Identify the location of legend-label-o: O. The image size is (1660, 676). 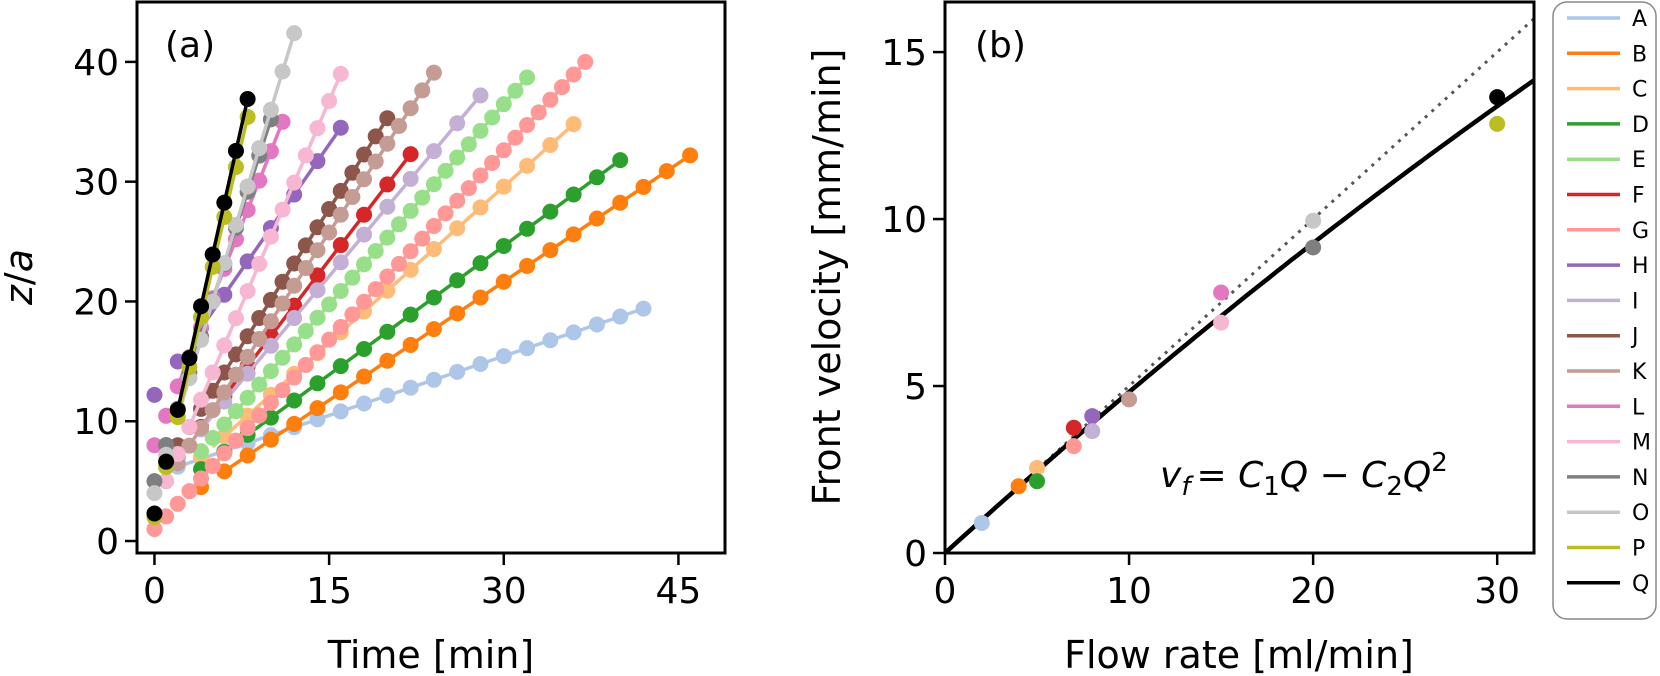
(1640, 513).